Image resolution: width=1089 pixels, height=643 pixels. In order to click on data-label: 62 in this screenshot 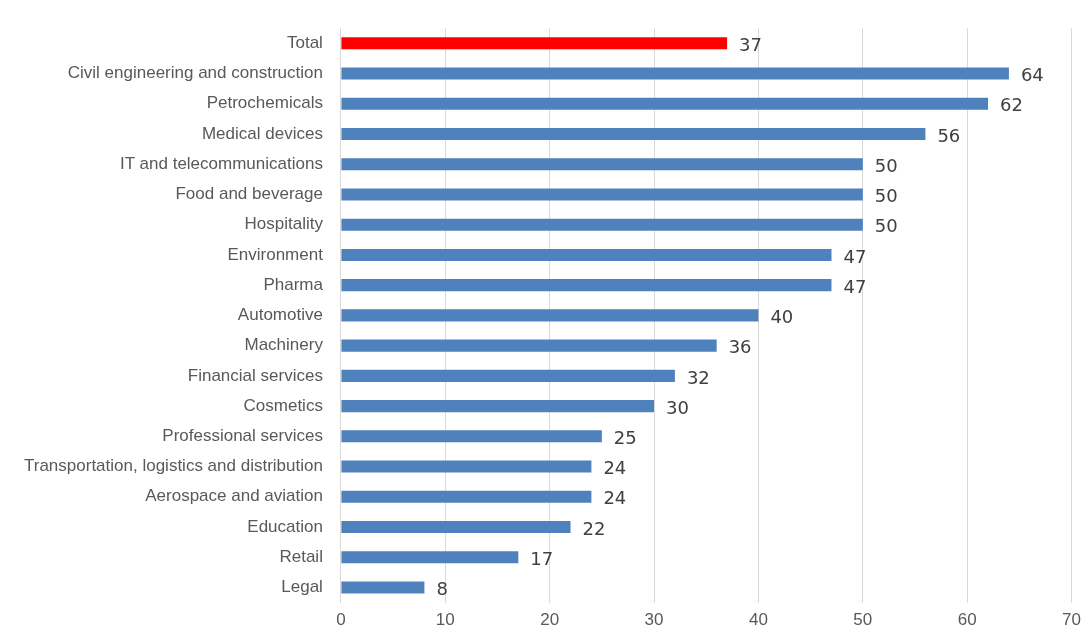, I will do `click(1011, 105)`.